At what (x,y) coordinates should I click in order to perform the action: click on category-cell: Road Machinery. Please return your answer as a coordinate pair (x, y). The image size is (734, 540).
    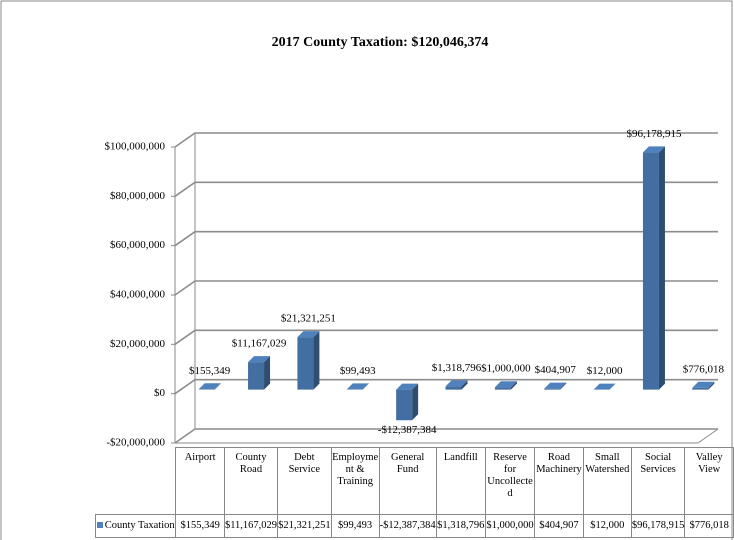
    Looking at the image, I should click on (559, 481).